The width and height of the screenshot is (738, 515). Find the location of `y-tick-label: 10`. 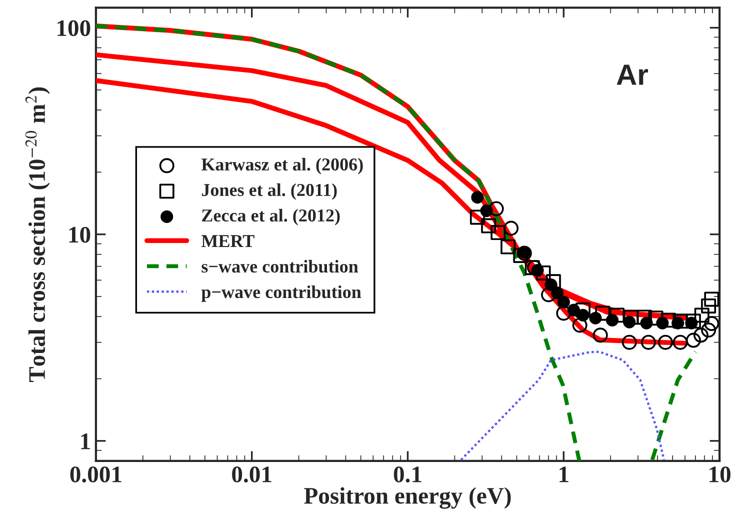

y-tick-label: 10 is located at coordinates (79, 234).